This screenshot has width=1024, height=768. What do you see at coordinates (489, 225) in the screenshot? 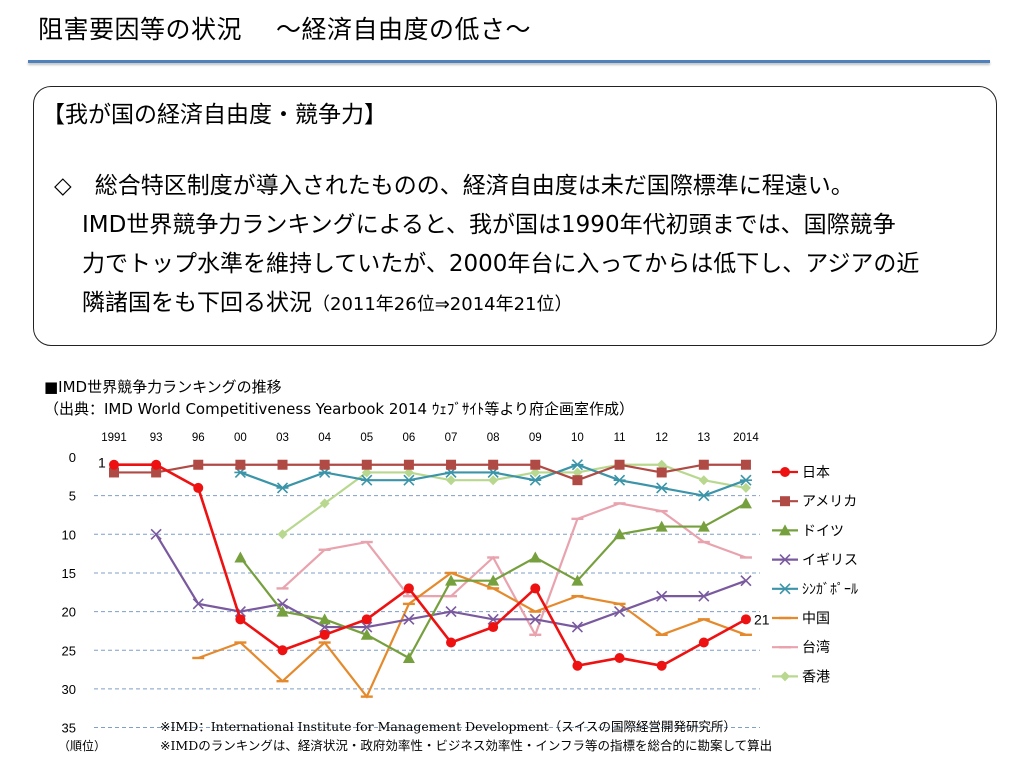
I see `summary-line-2: IMD世界競争力ランキングによると、我が国は1990年代初頭までは、国際競争` at bounding box center [489, 225].